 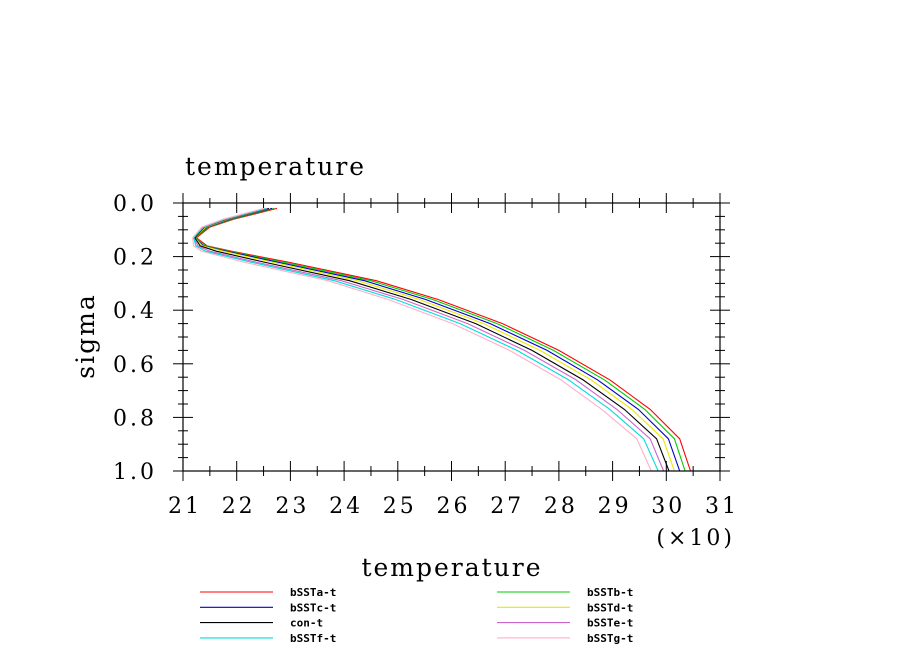 I want to click on x-tick-label: 22, so click(x=239, y=506).